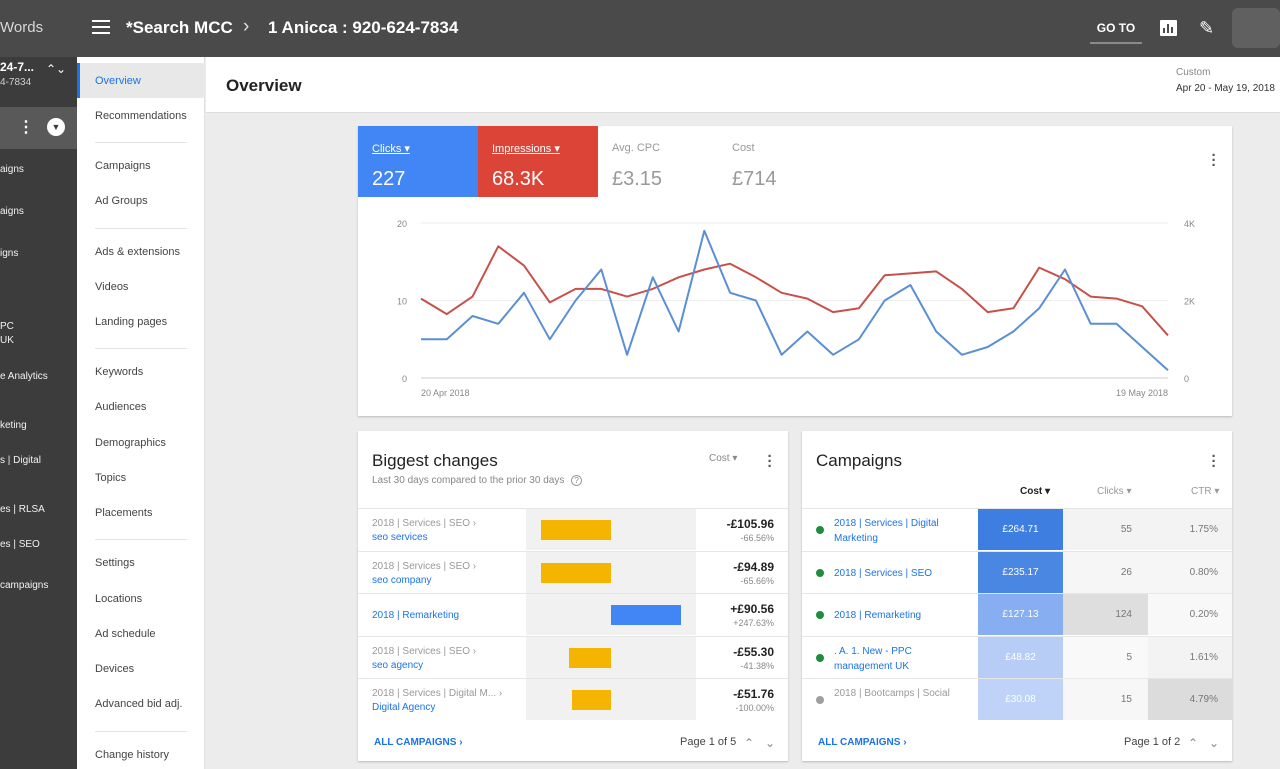 The width and height of the screenshot is (1280, 769). What do you see at coordinates (735, 458) in the screenshot?
I see `dropdown-caret-icon: ▾` at bounding box center [735, 458].